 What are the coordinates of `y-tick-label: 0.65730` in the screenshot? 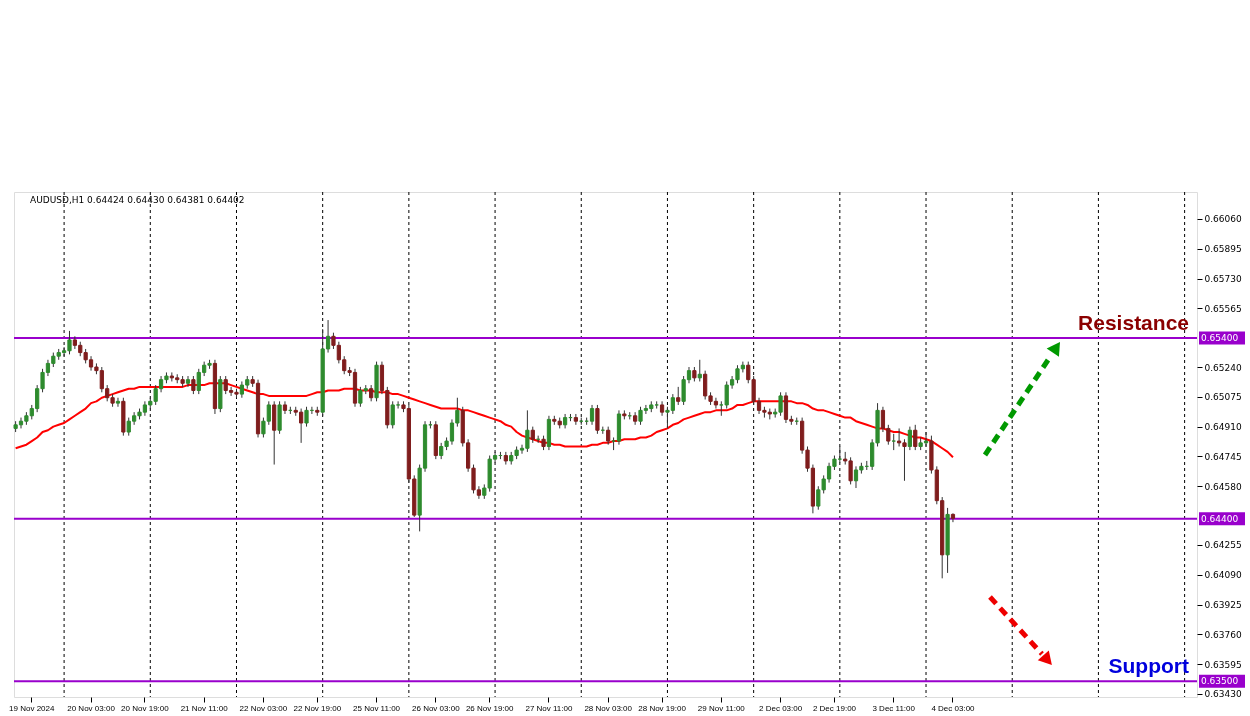 It's located at (1223, 279).